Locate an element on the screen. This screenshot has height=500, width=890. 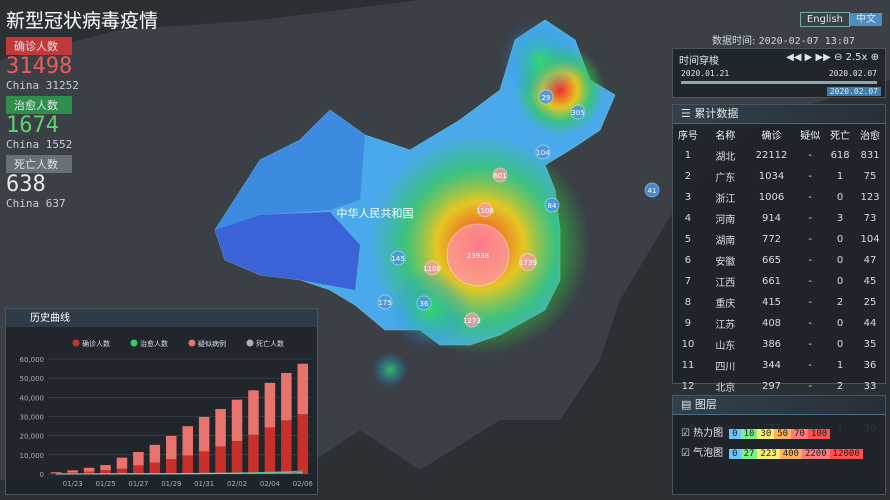
column-header: 序号 is located at coordinates (687, 136).